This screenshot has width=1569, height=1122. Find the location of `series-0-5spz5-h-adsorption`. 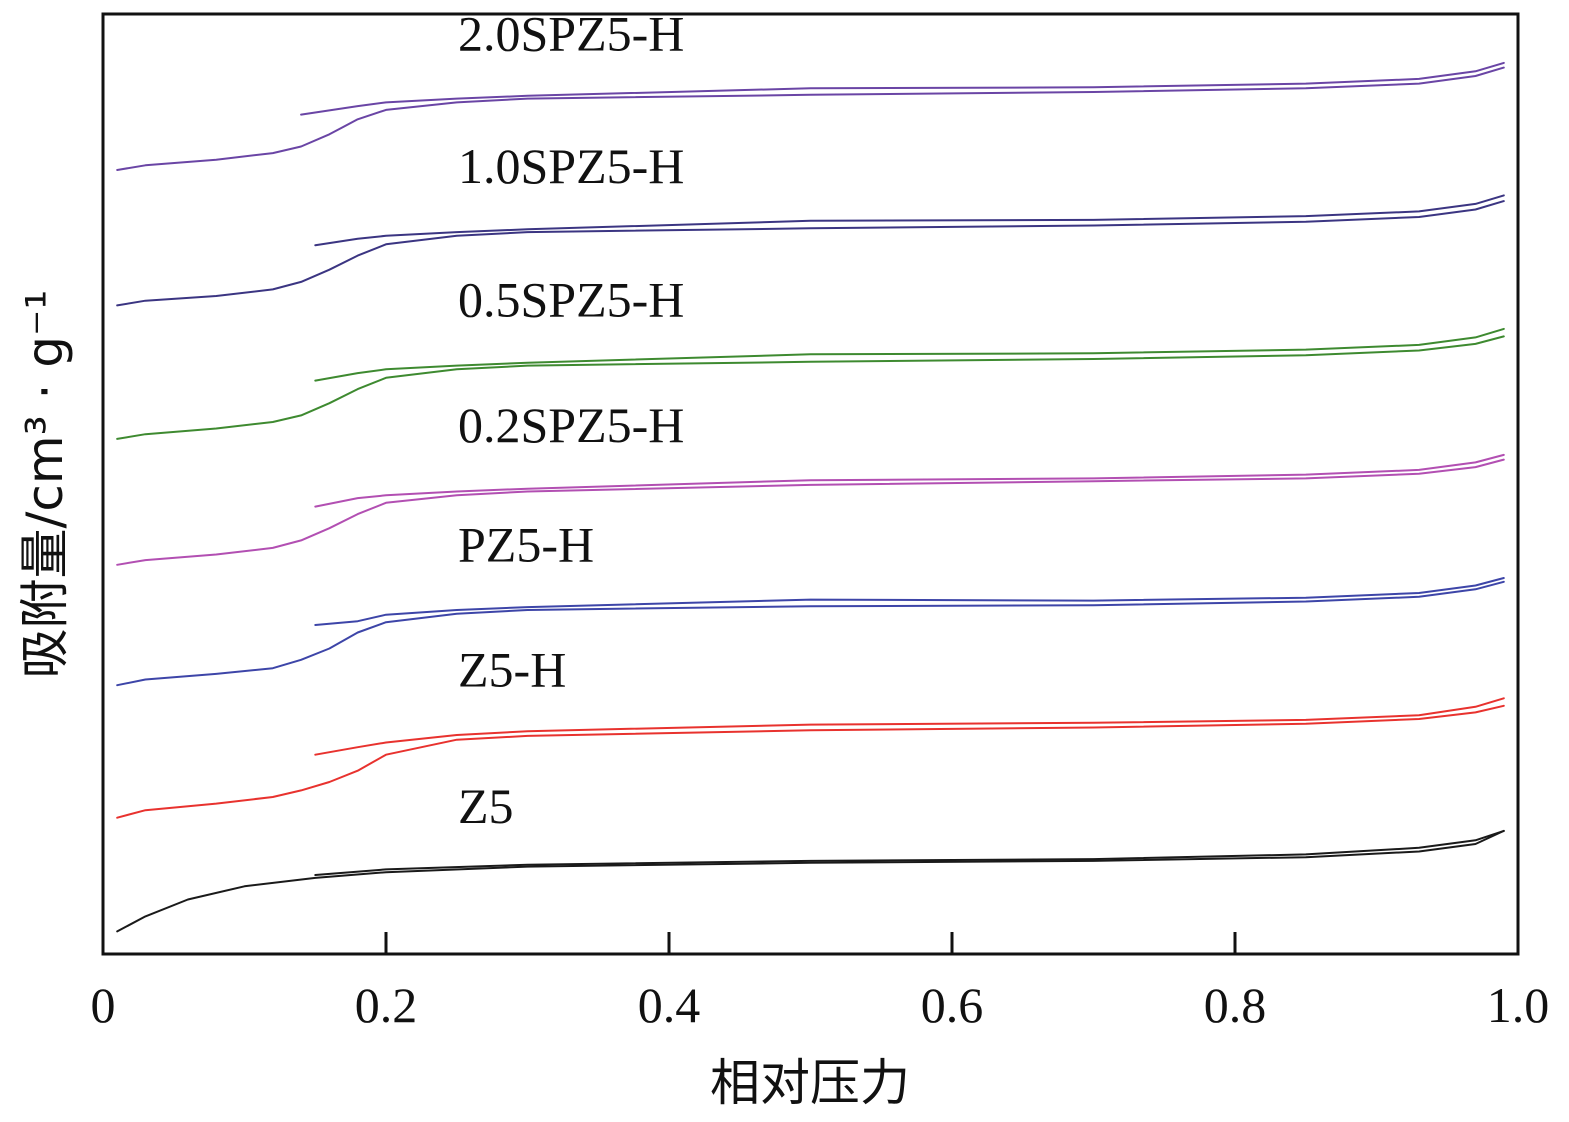

series-0-5spz5-h-adsorption is located at coordinates (810, 387).